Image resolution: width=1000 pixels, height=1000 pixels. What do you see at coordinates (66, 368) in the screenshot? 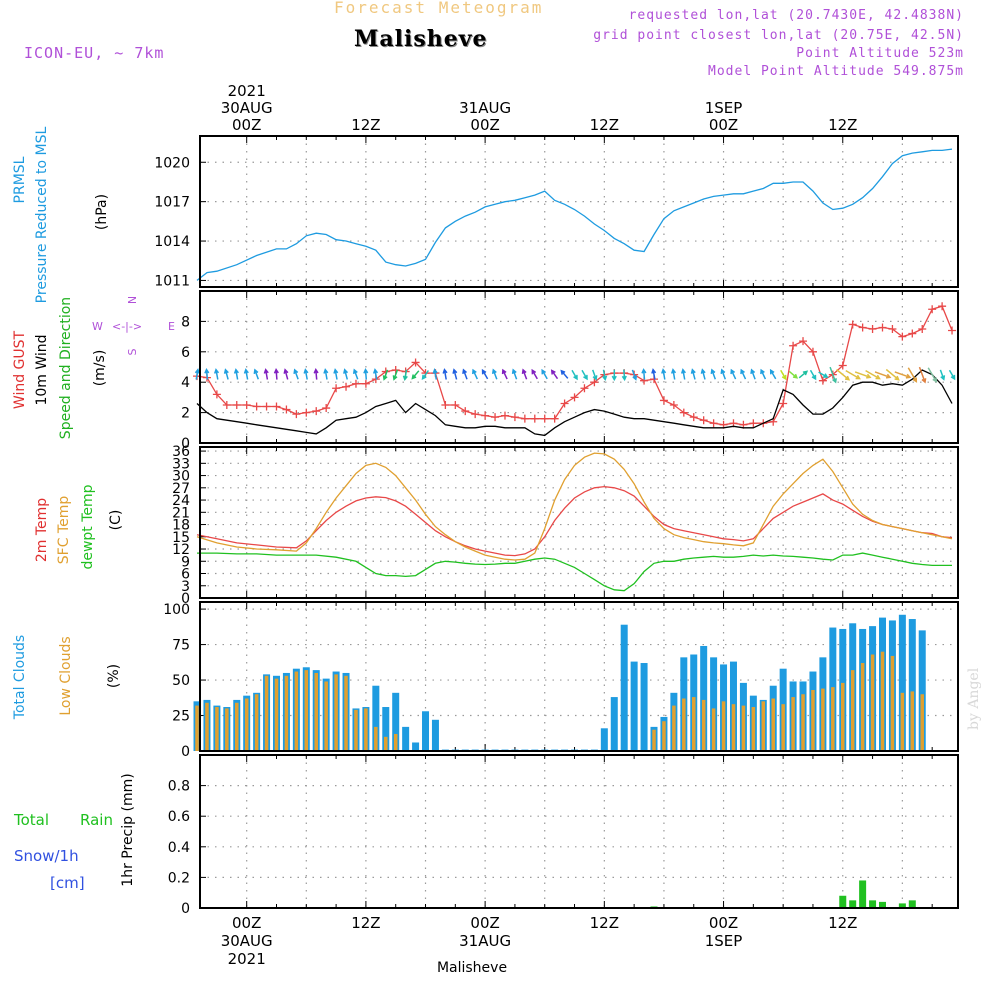
I see `speed-direction-label: Speed and Direction` at bounding box center [66, 368].